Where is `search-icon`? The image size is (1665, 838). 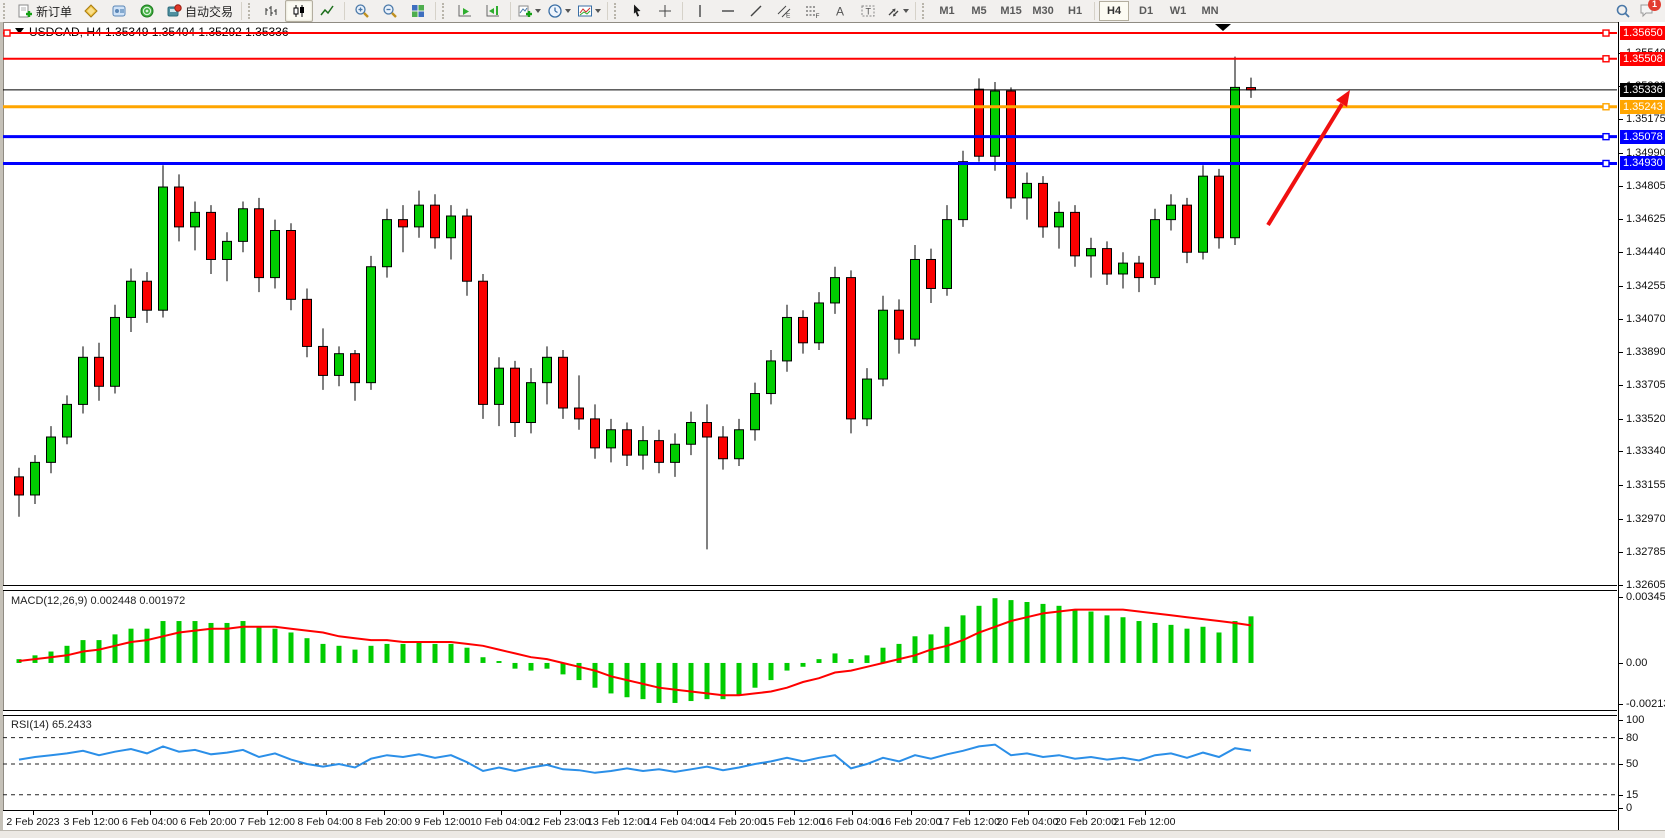
search-icon is located at coordinates (1623, 11).